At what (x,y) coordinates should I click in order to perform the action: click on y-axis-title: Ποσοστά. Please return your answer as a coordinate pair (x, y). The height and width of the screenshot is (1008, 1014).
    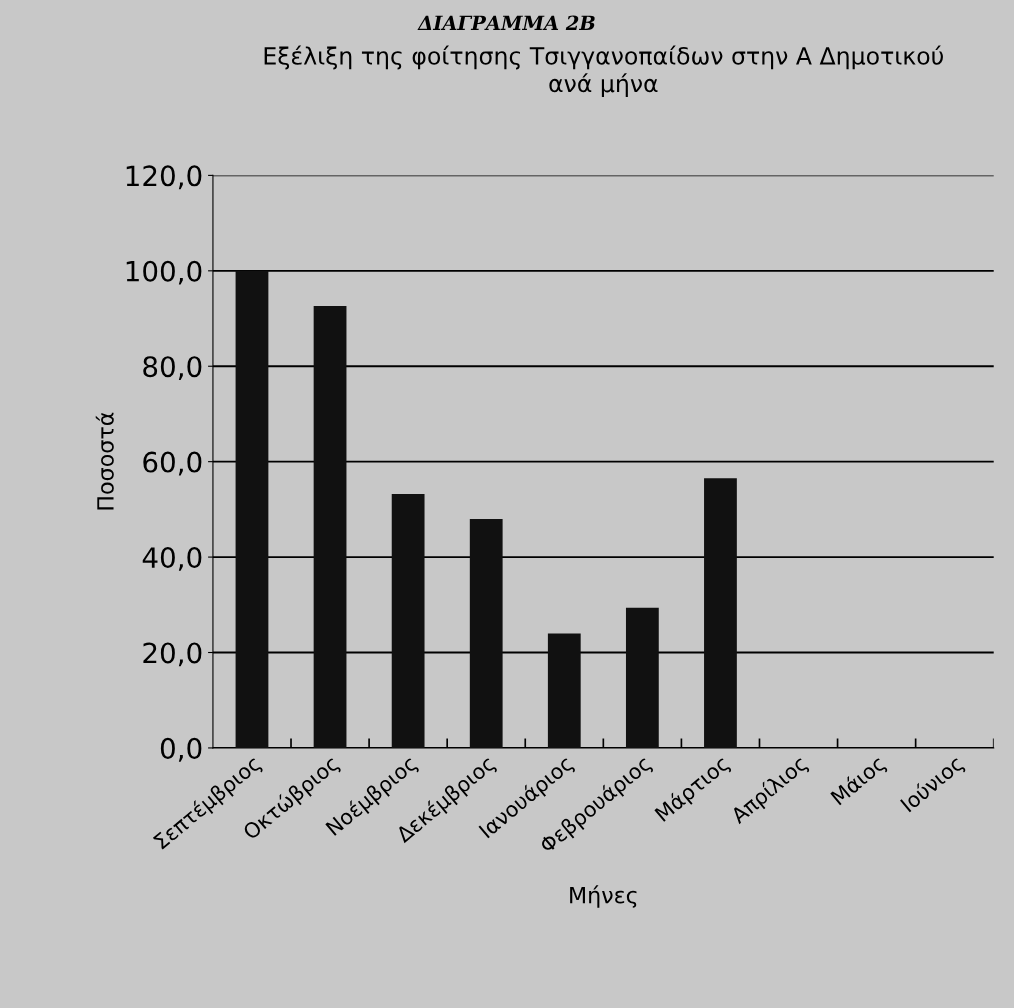
    Looking at the image, I should click on (104, 461).